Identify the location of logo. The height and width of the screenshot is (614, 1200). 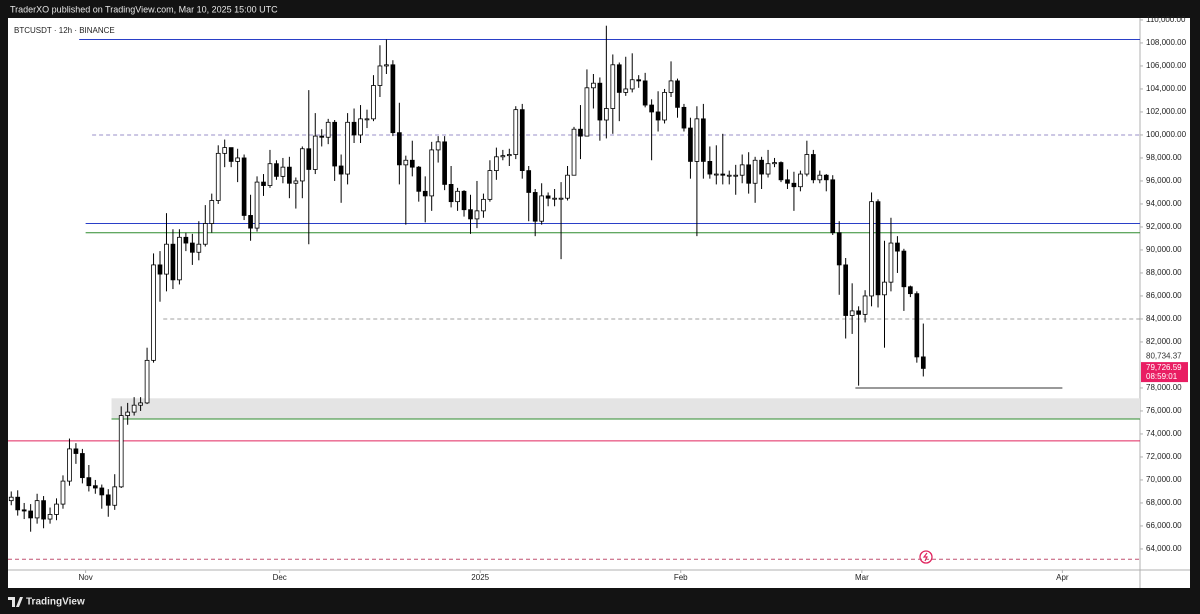
(15, 602).